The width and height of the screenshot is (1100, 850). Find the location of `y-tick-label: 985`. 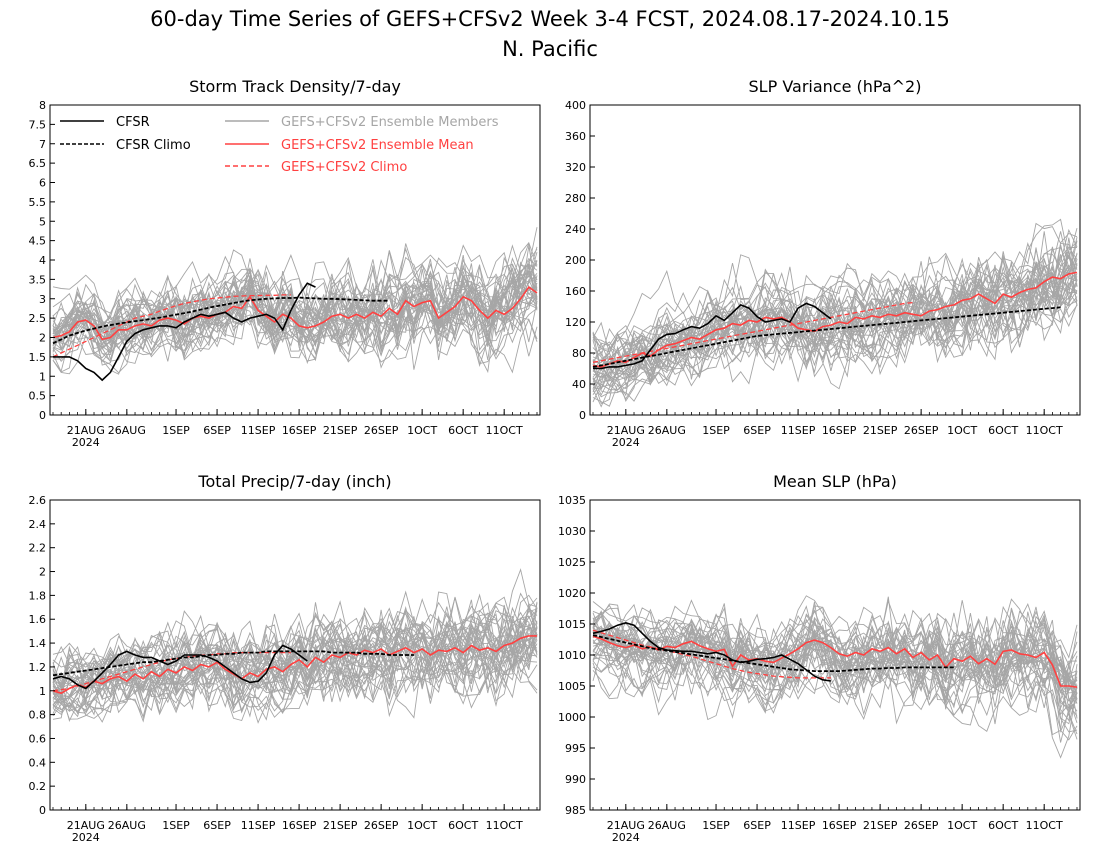

y-tick-label: 985 is located at coordinates (575, 810).